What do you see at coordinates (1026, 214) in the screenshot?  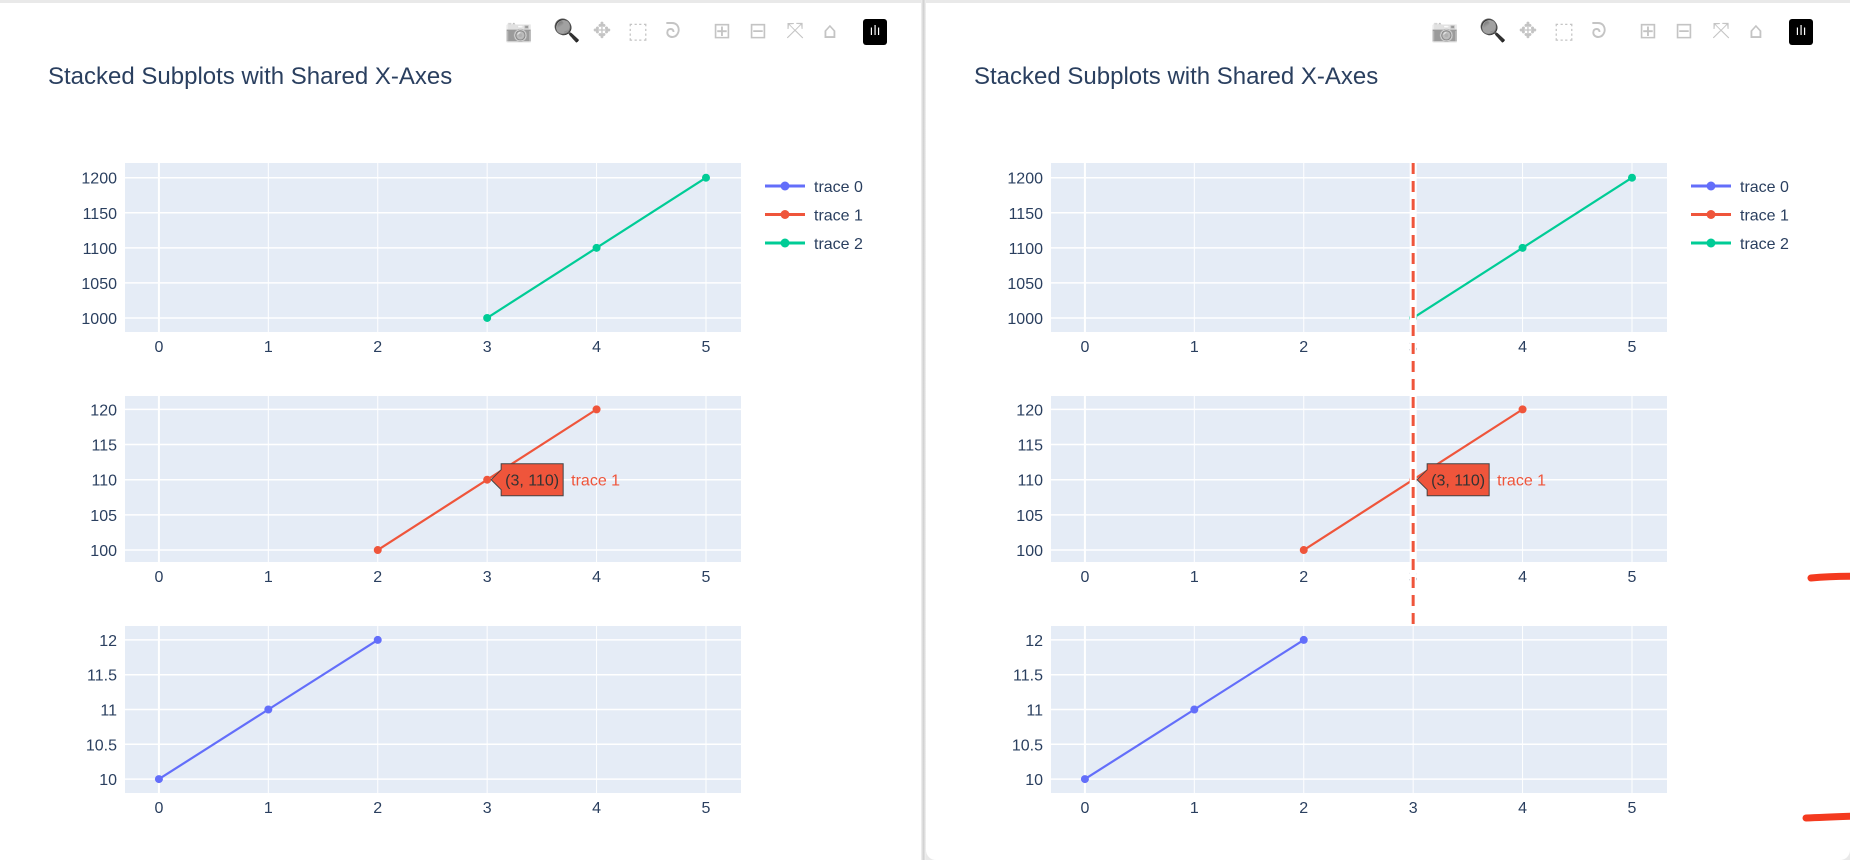 I see `y-tick-label: 1150` at bounding box center [1026, 214].